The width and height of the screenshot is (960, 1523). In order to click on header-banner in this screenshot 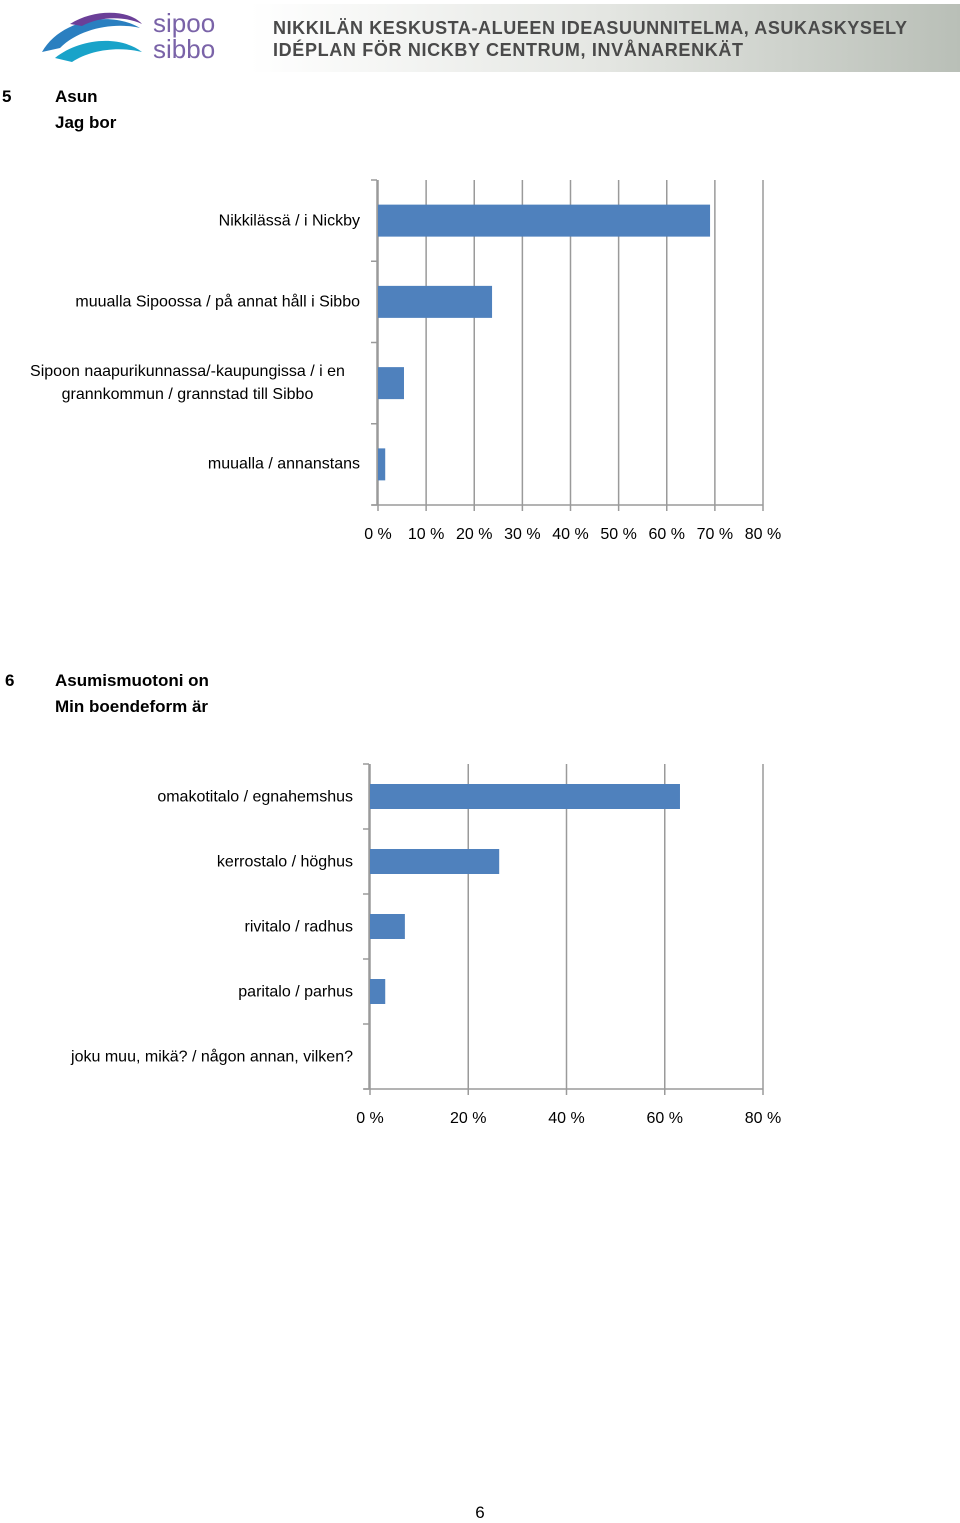, I will do `click(605, 38)`.